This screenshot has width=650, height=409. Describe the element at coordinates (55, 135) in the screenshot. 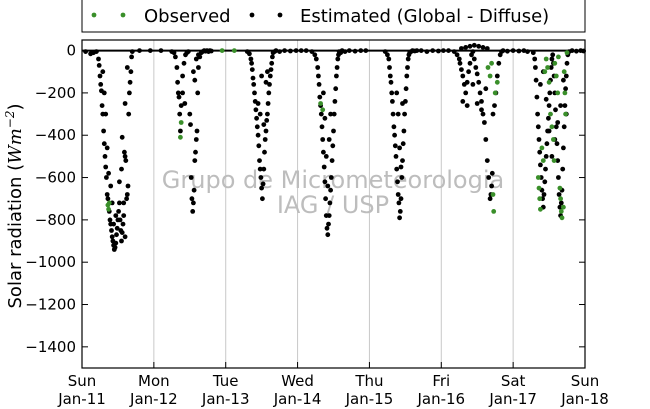

I see `y-tick-label--400: −400` at that location.